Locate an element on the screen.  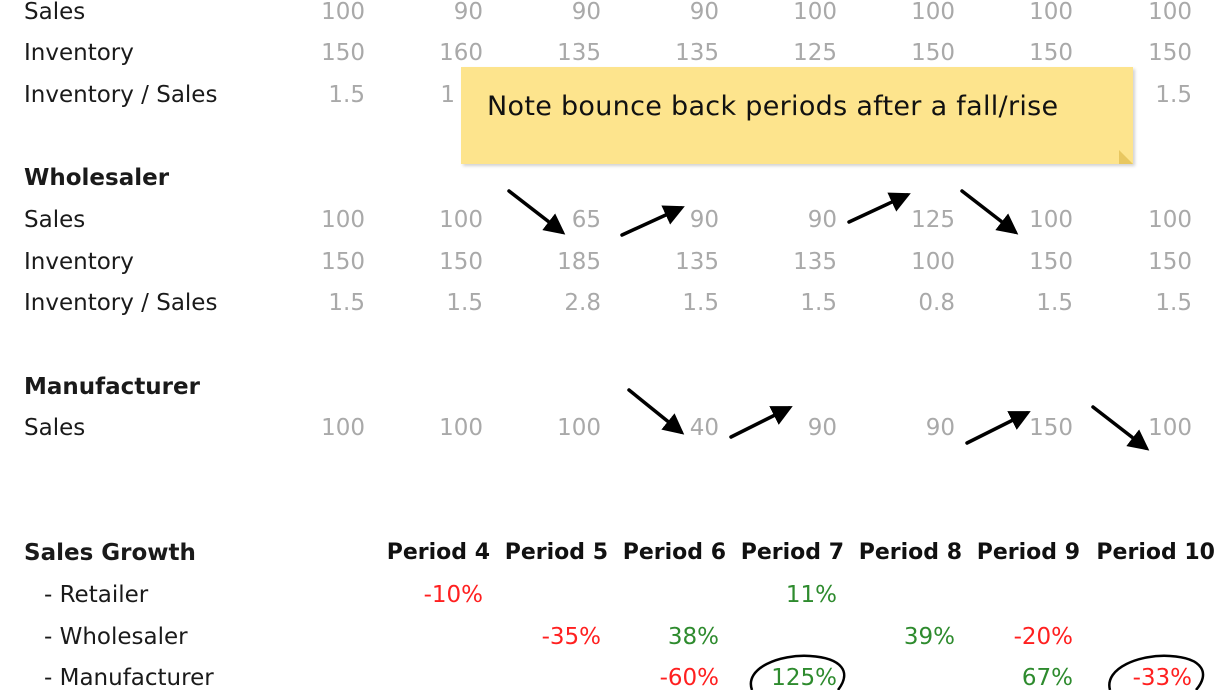
cell: 160 is located at coordinates (461, 53).